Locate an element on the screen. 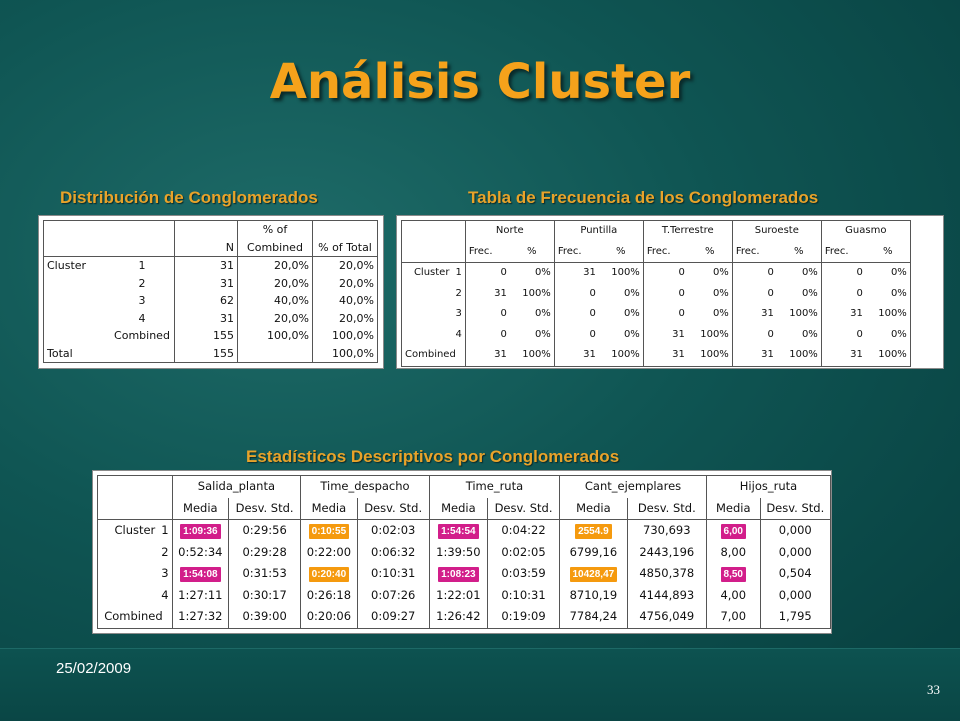 This screenshot has height=721, width=960. n-cell: 62 is located at coordinates (206, 301).